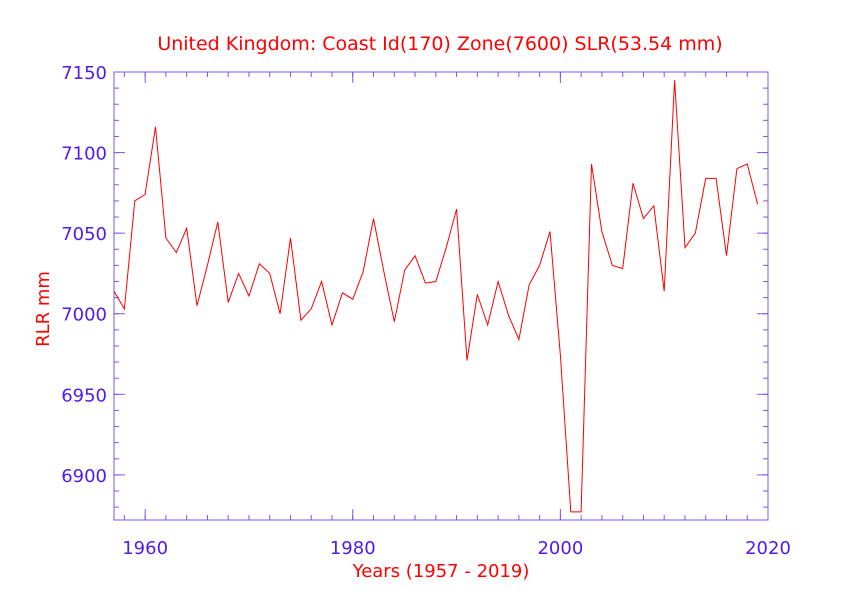 The width and height of the screenshot is (842, 595). Describe the element at coordinates (84, 234) in the screenshot. I see `y-tick-label: 7050` at that location.